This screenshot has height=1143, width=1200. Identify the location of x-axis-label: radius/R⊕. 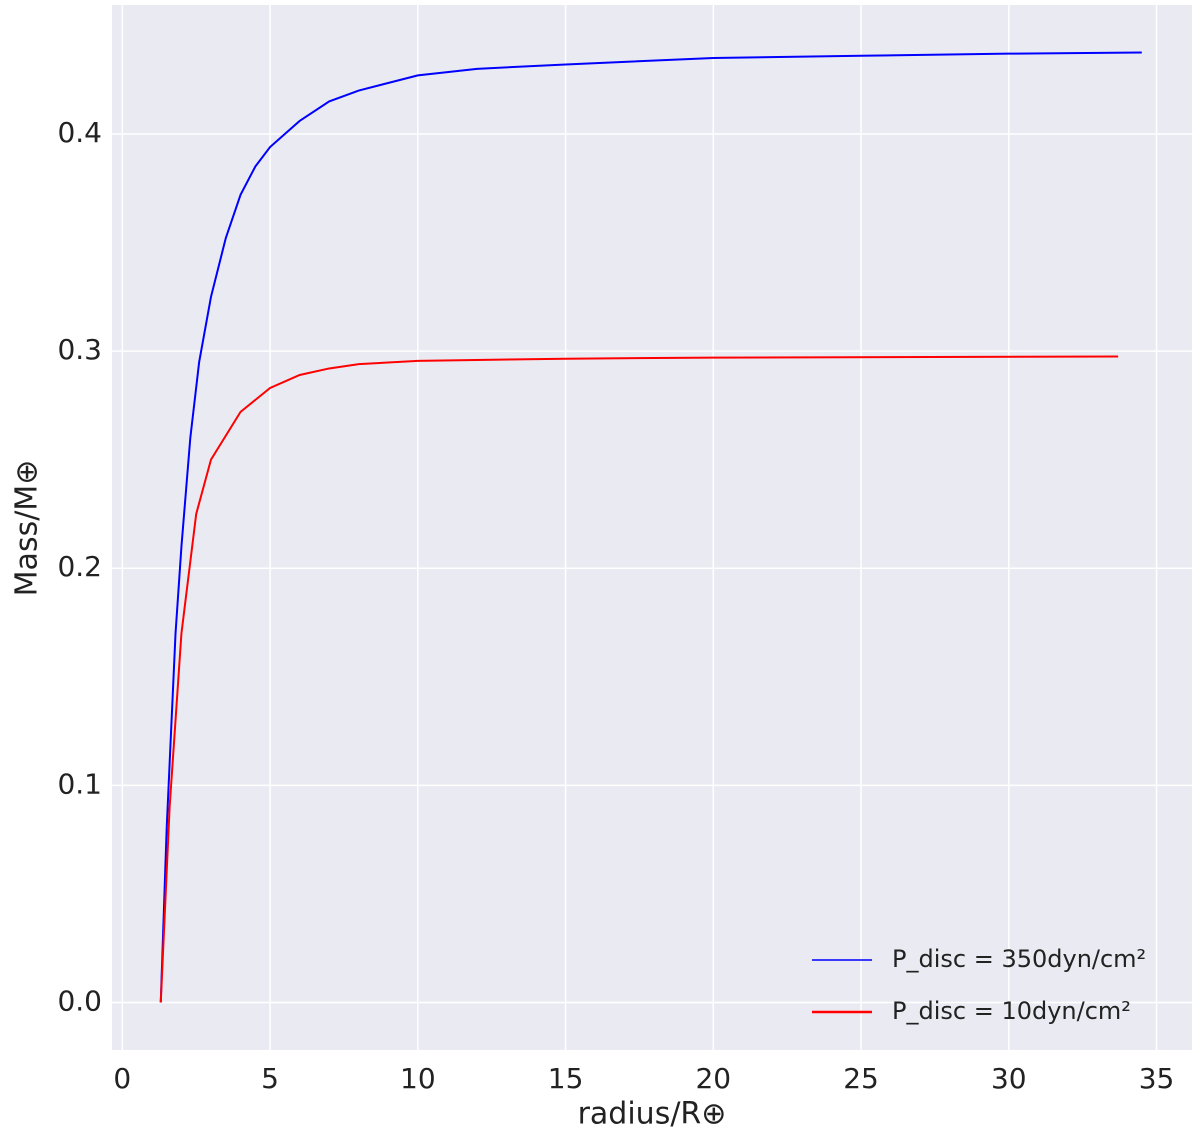
(652, 1114).